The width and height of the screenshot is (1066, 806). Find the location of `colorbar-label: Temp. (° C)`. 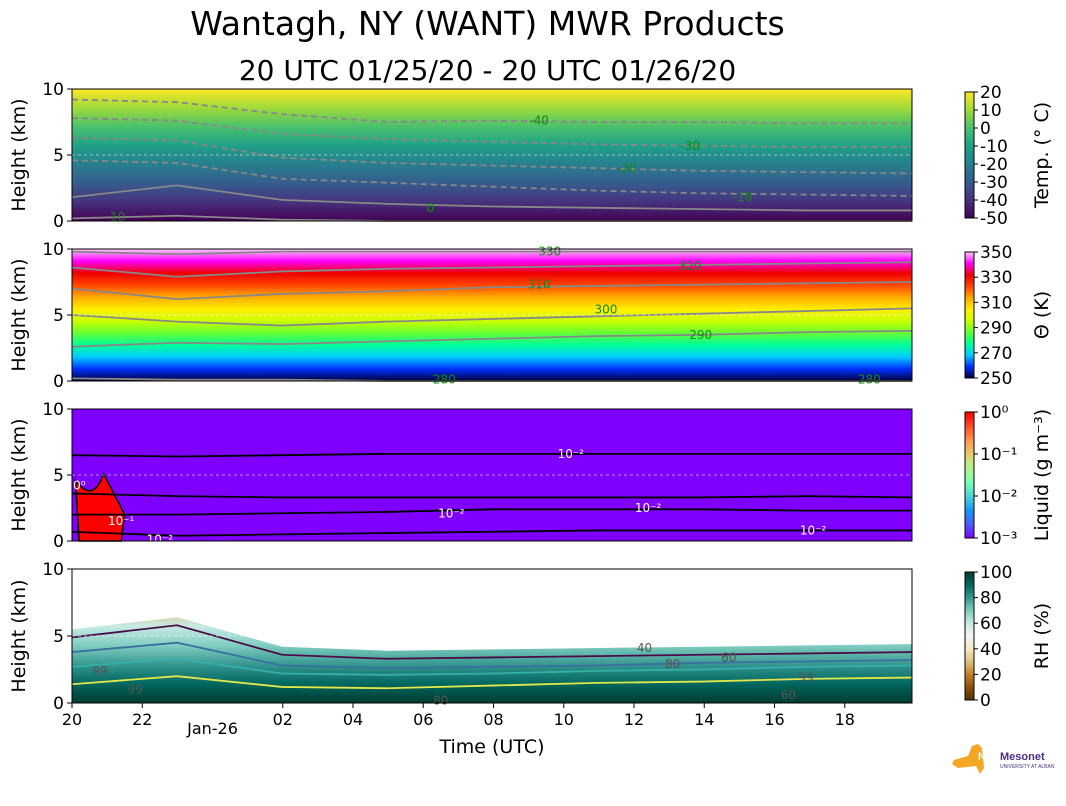

colorbar-label: Temp. (° C) is located at coordinates (1042, 155).